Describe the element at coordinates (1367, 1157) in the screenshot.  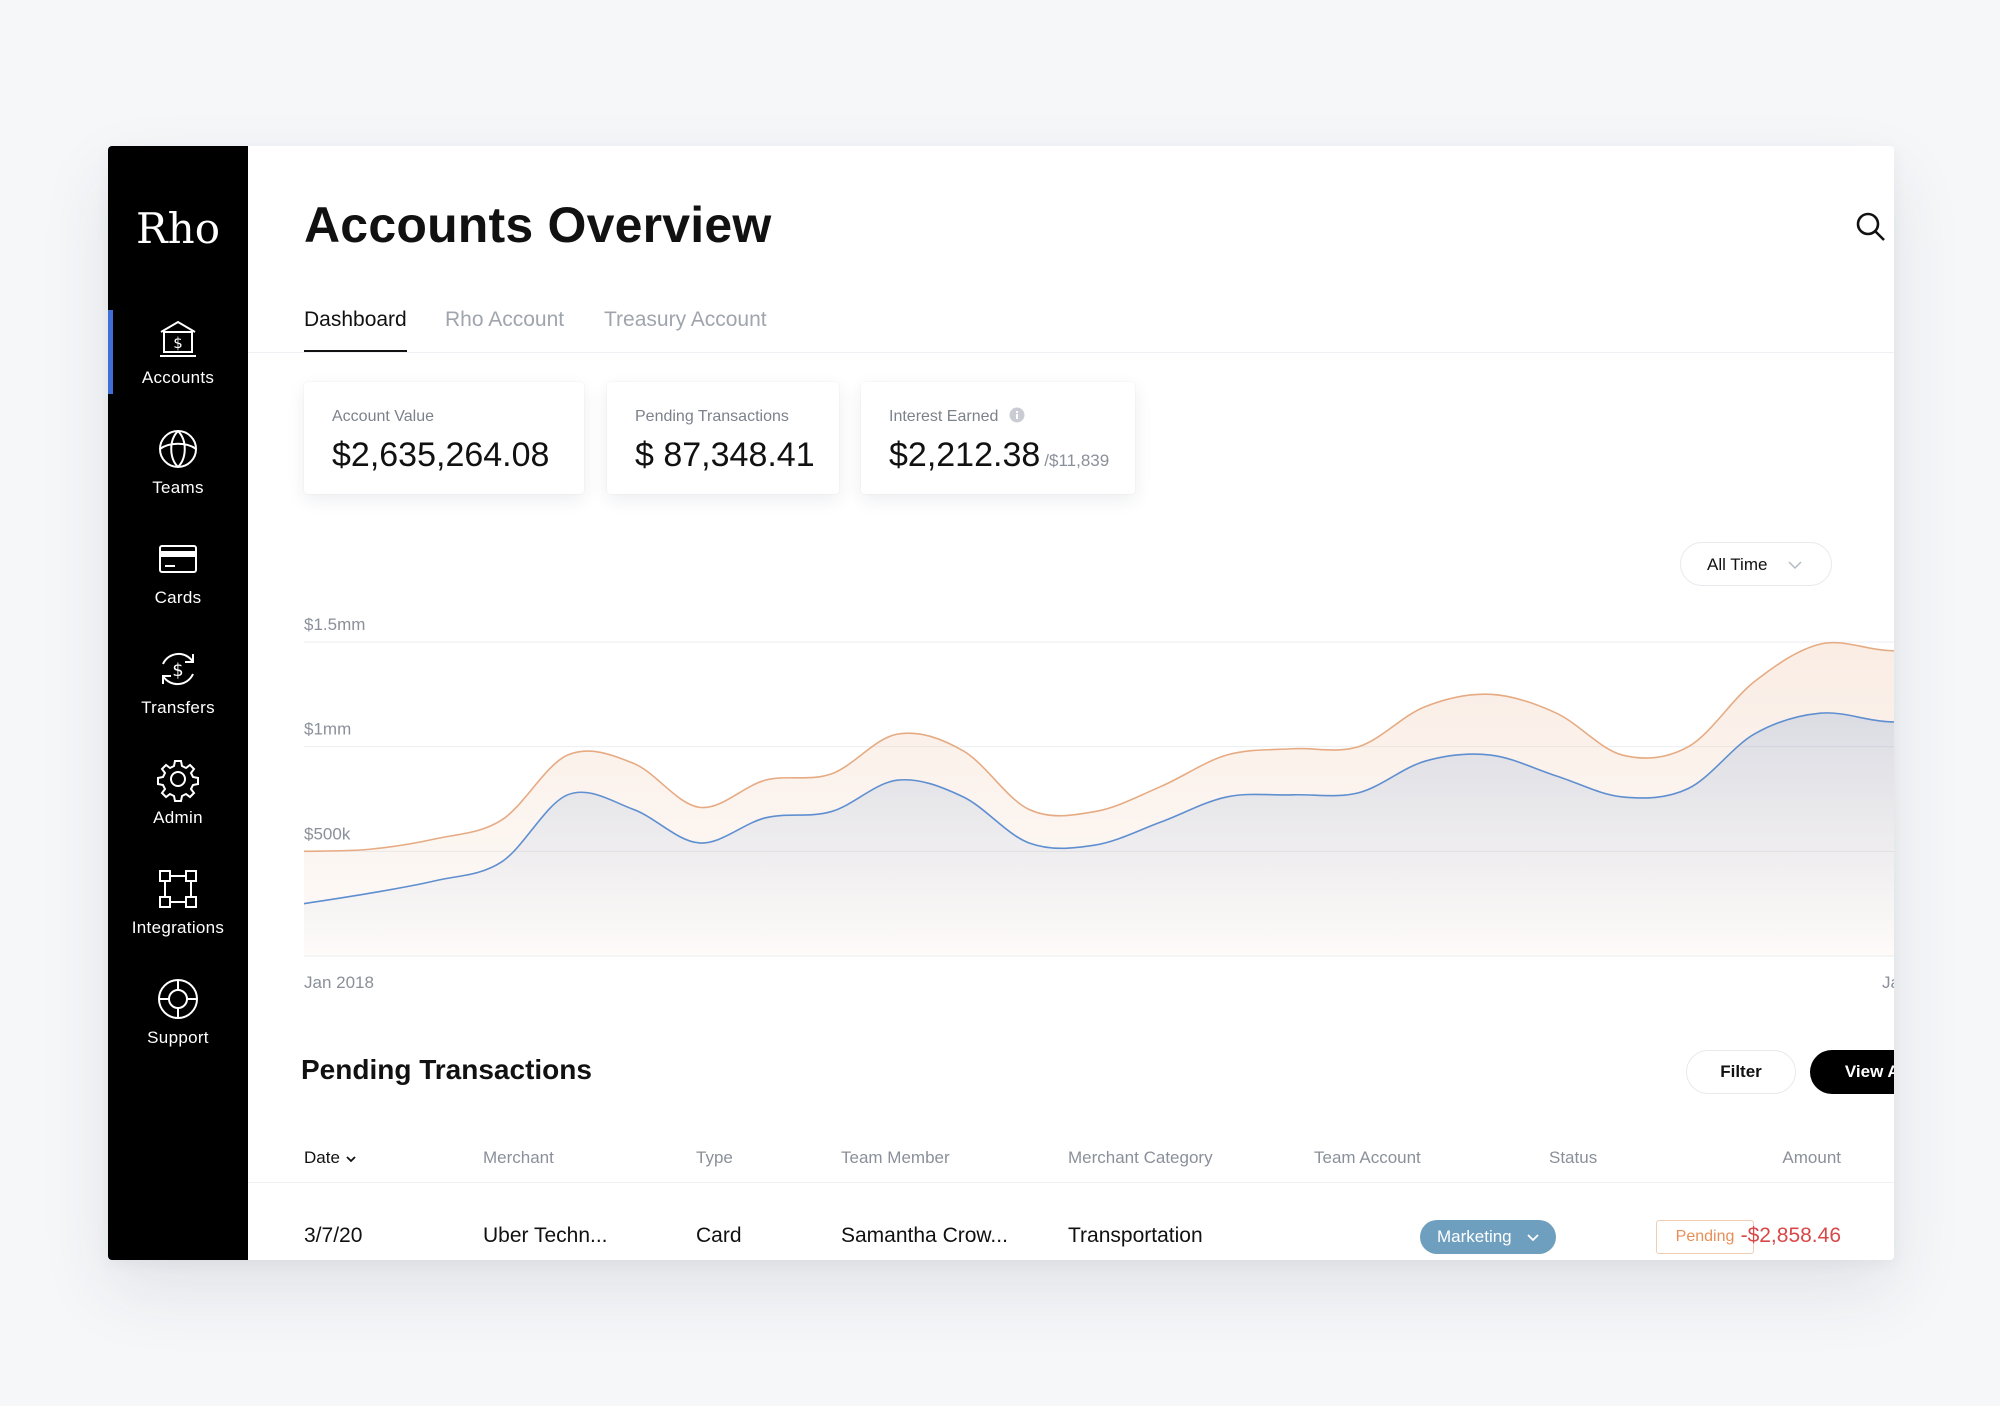
I see `column-header-team-account: Team Account` at that location.